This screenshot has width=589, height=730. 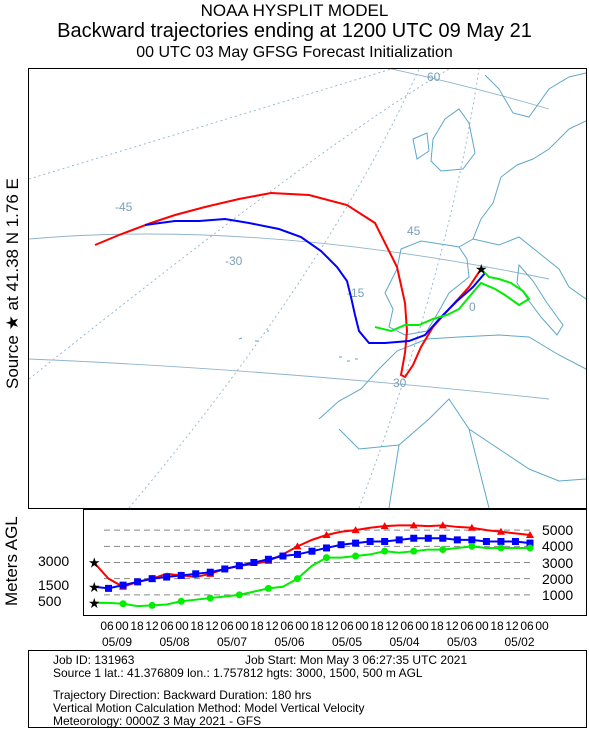 What do you see at coordinates (497, 626) in the screenshot?
I see `hour-tick-26: 18` at bounding box center [497, 626].